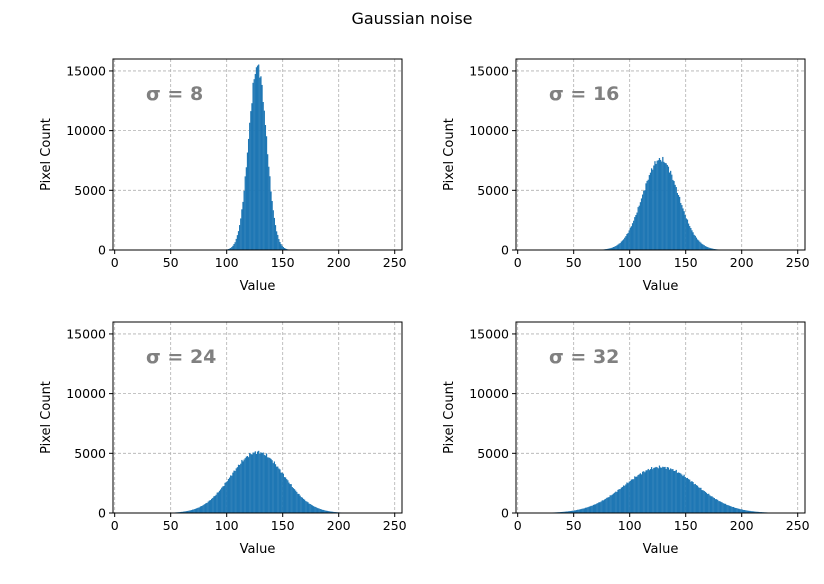 This screenshot has height=584, width=824. I want to click on y-tick-label: 15000, so click(489, 70).